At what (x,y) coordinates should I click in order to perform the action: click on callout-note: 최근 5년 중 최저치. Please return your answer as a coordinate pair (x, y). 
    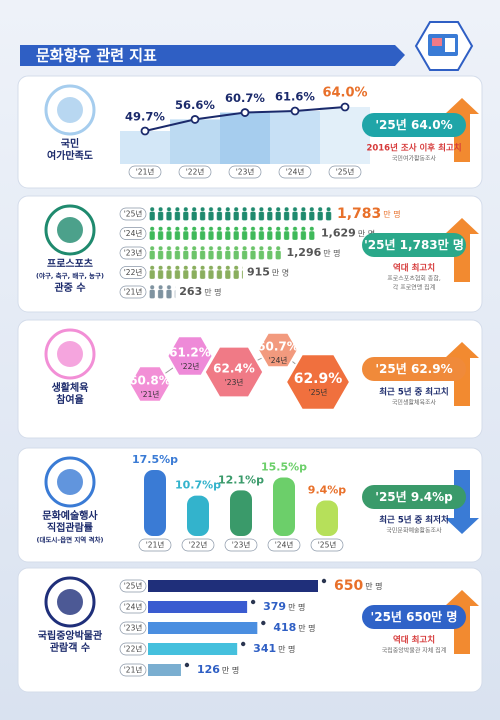
    Looking at the image, I should click on (414, 520).